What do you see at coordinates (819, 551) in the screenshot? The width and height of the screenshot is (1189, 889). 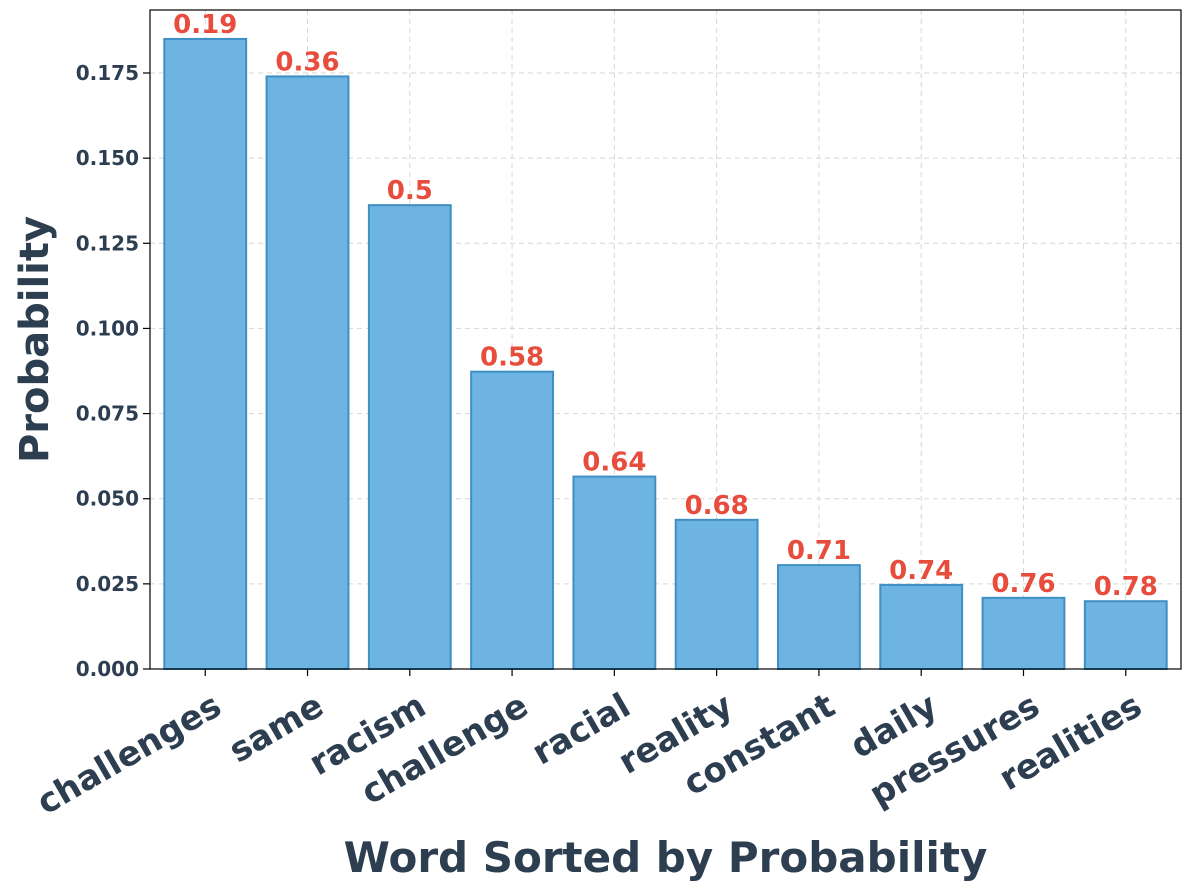 I see `bar-value-label: 0.71` at bounding box center [819, 551].